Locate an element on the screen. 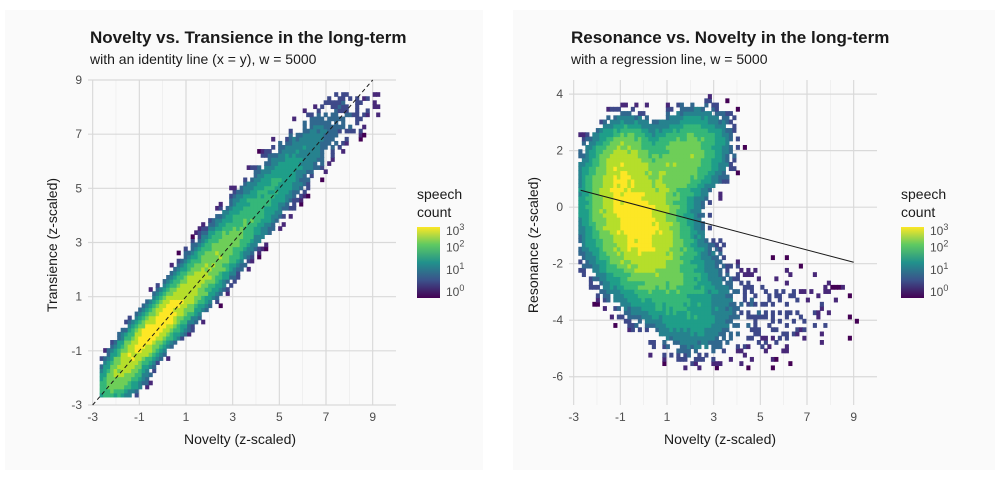 This screenshot has height=479, width=1000. legend-title-line2: count is located at coordinates (434, 212).